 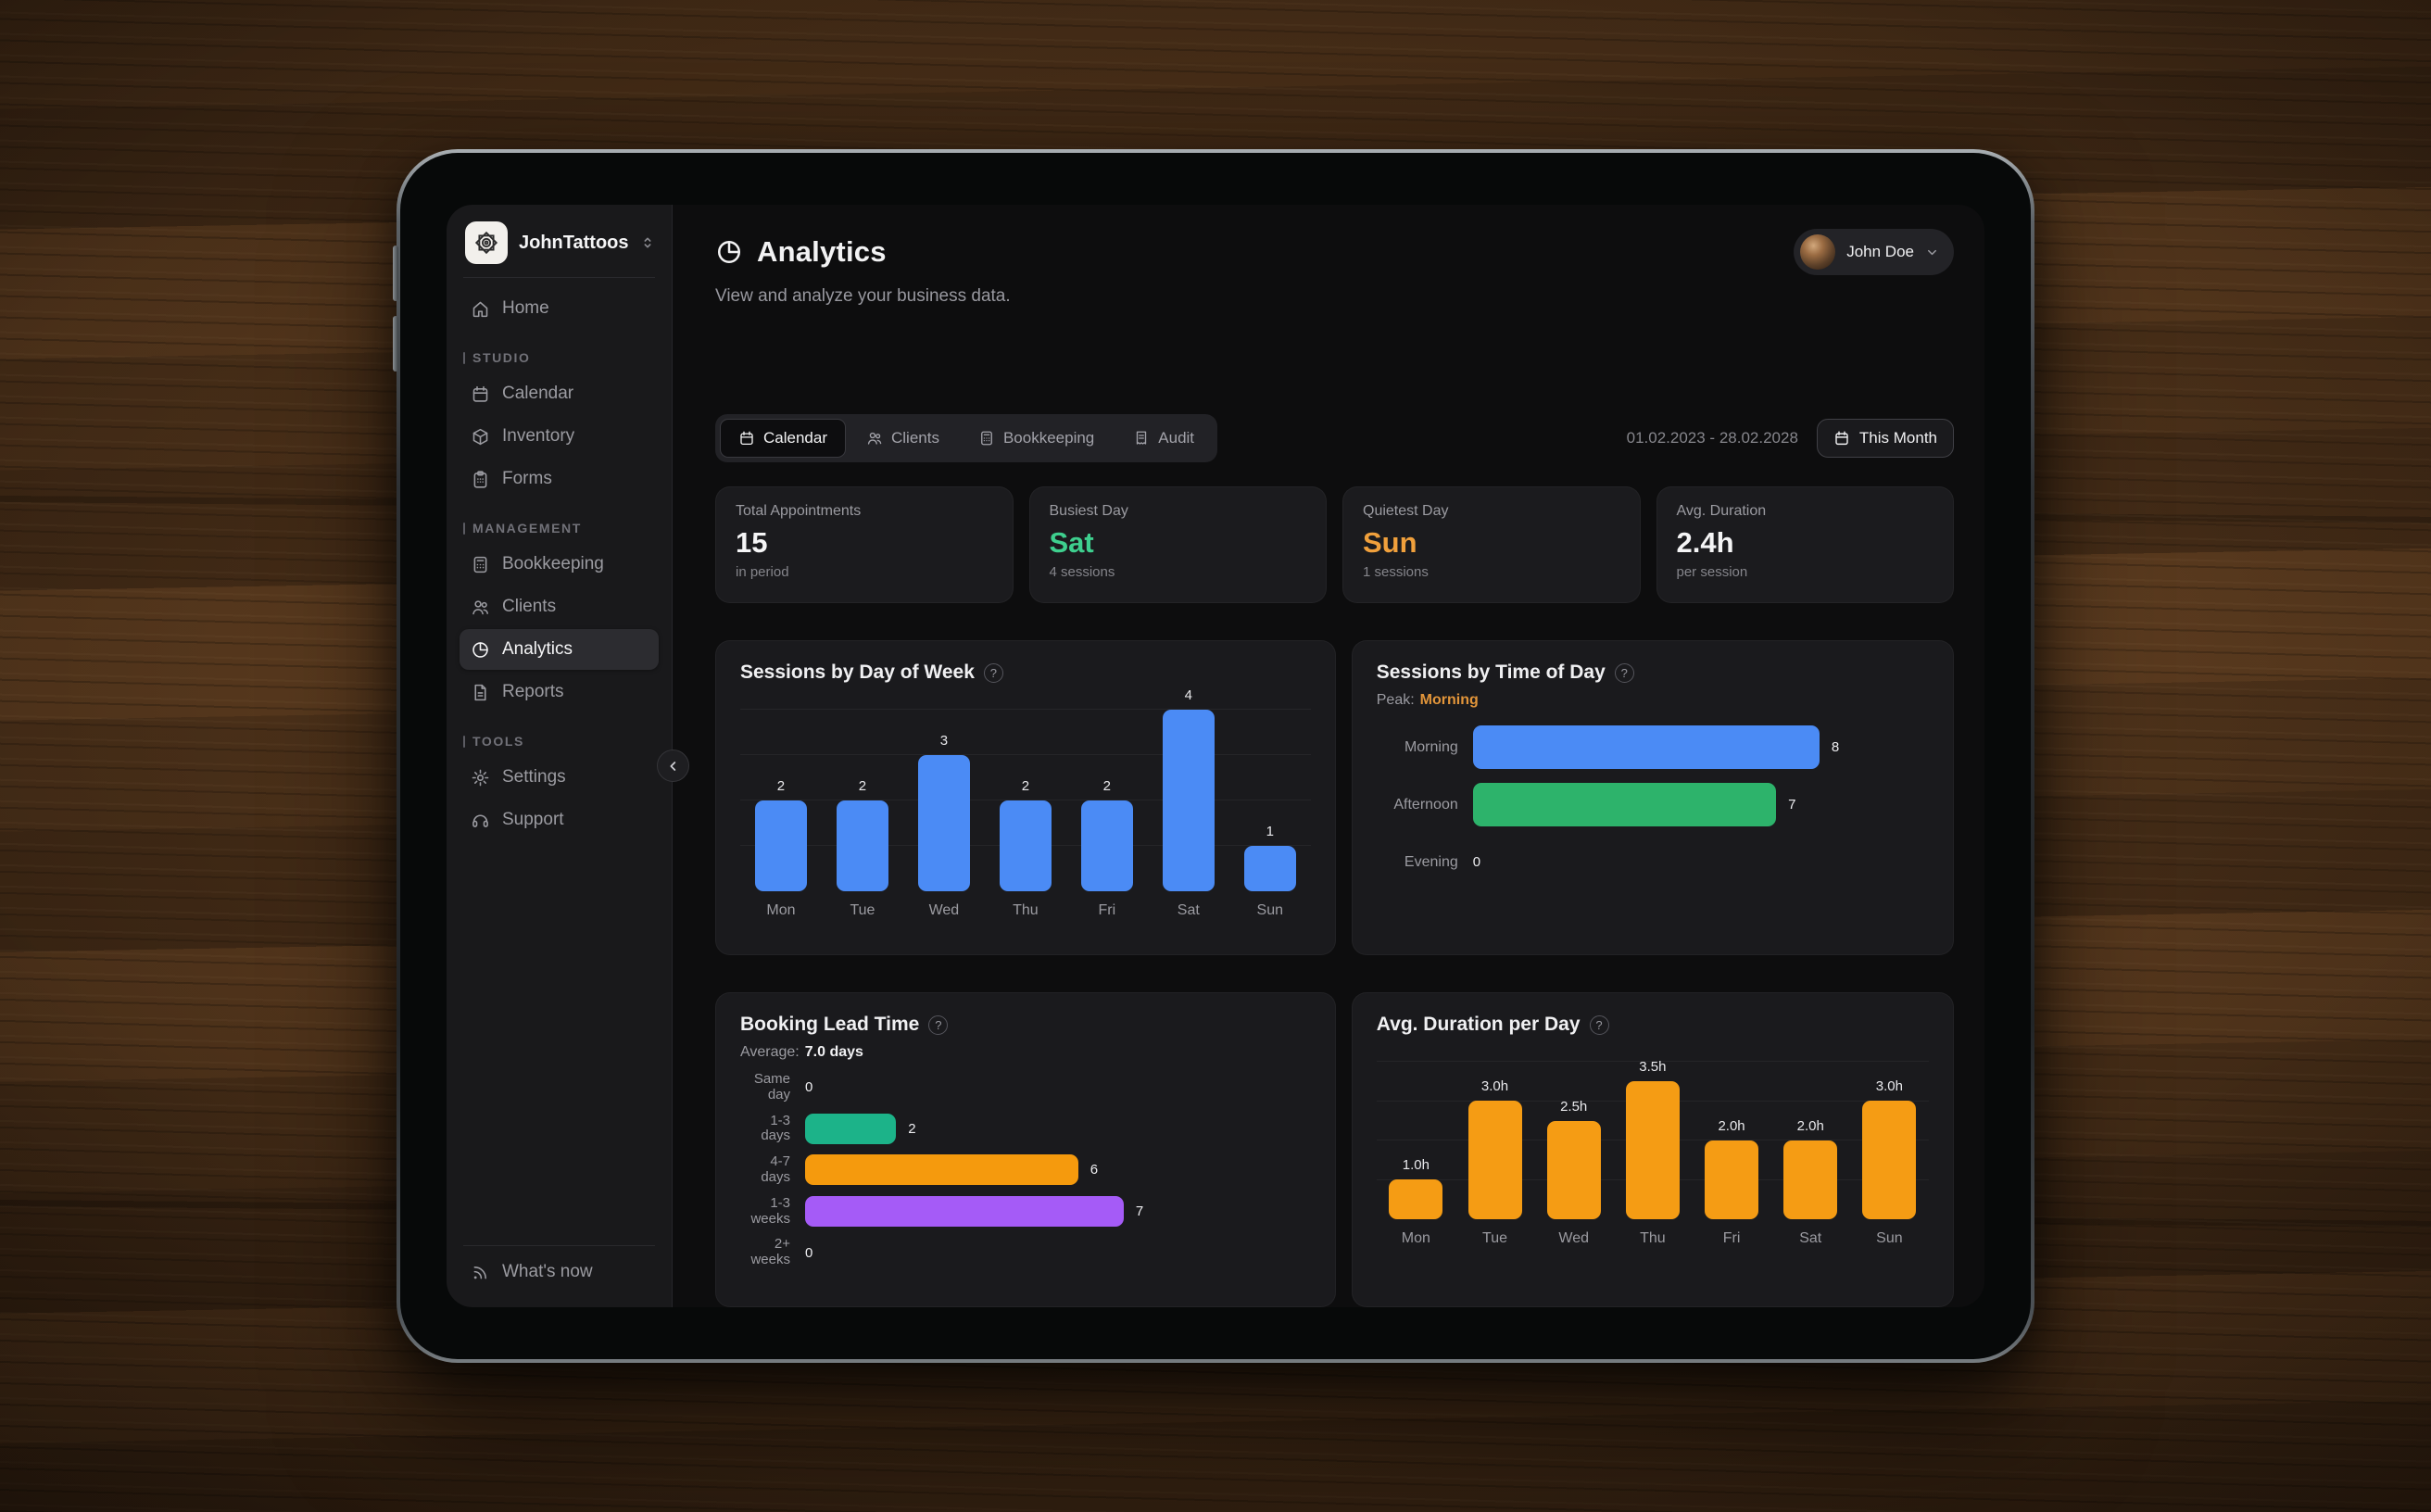 I want to click on stat-sub: per session, so click(x=1712, y=572).